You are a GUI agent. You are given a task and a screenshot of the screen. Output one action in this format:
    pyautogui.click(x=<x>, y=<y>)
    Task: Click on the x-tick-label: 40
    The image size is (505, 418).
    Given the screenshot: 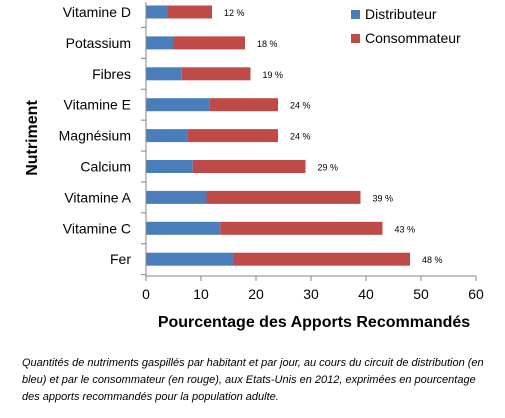 What is the action you would take?
    pyautogui.click(x=366, y=294)
    